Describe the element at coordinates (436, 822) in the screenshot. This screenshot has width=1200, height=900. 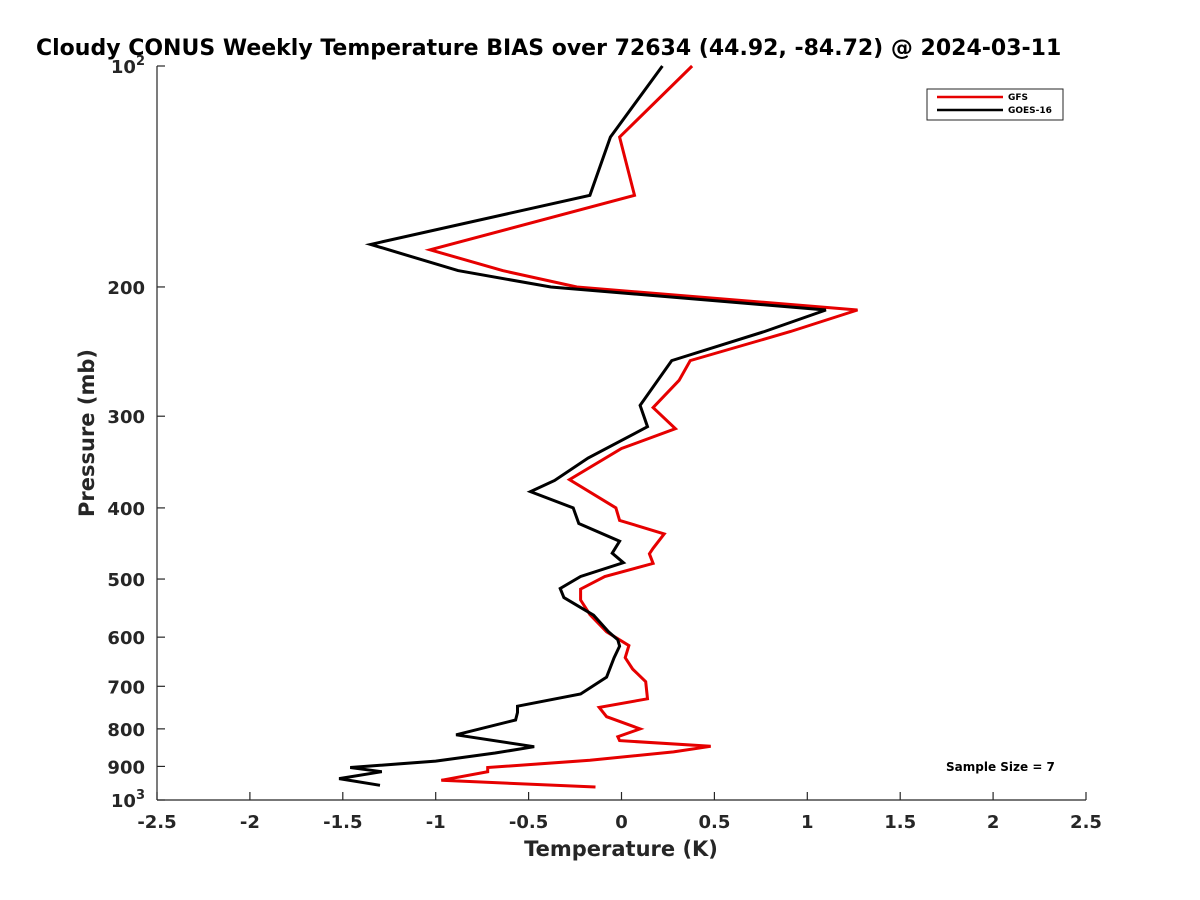
I see `x-tick-label: -1` at that location.